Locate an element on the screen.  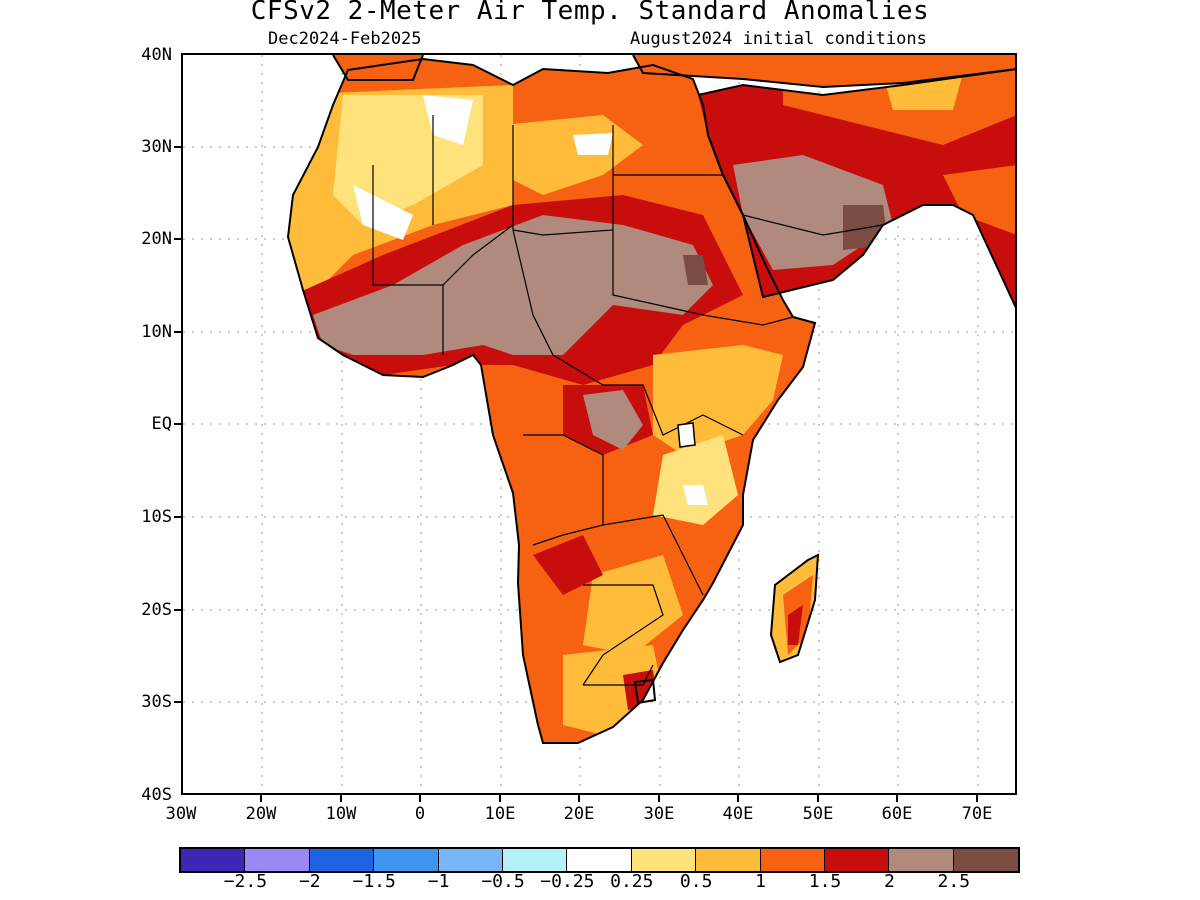
lat-label-30s: 30S is located at coordinates (156, 702).